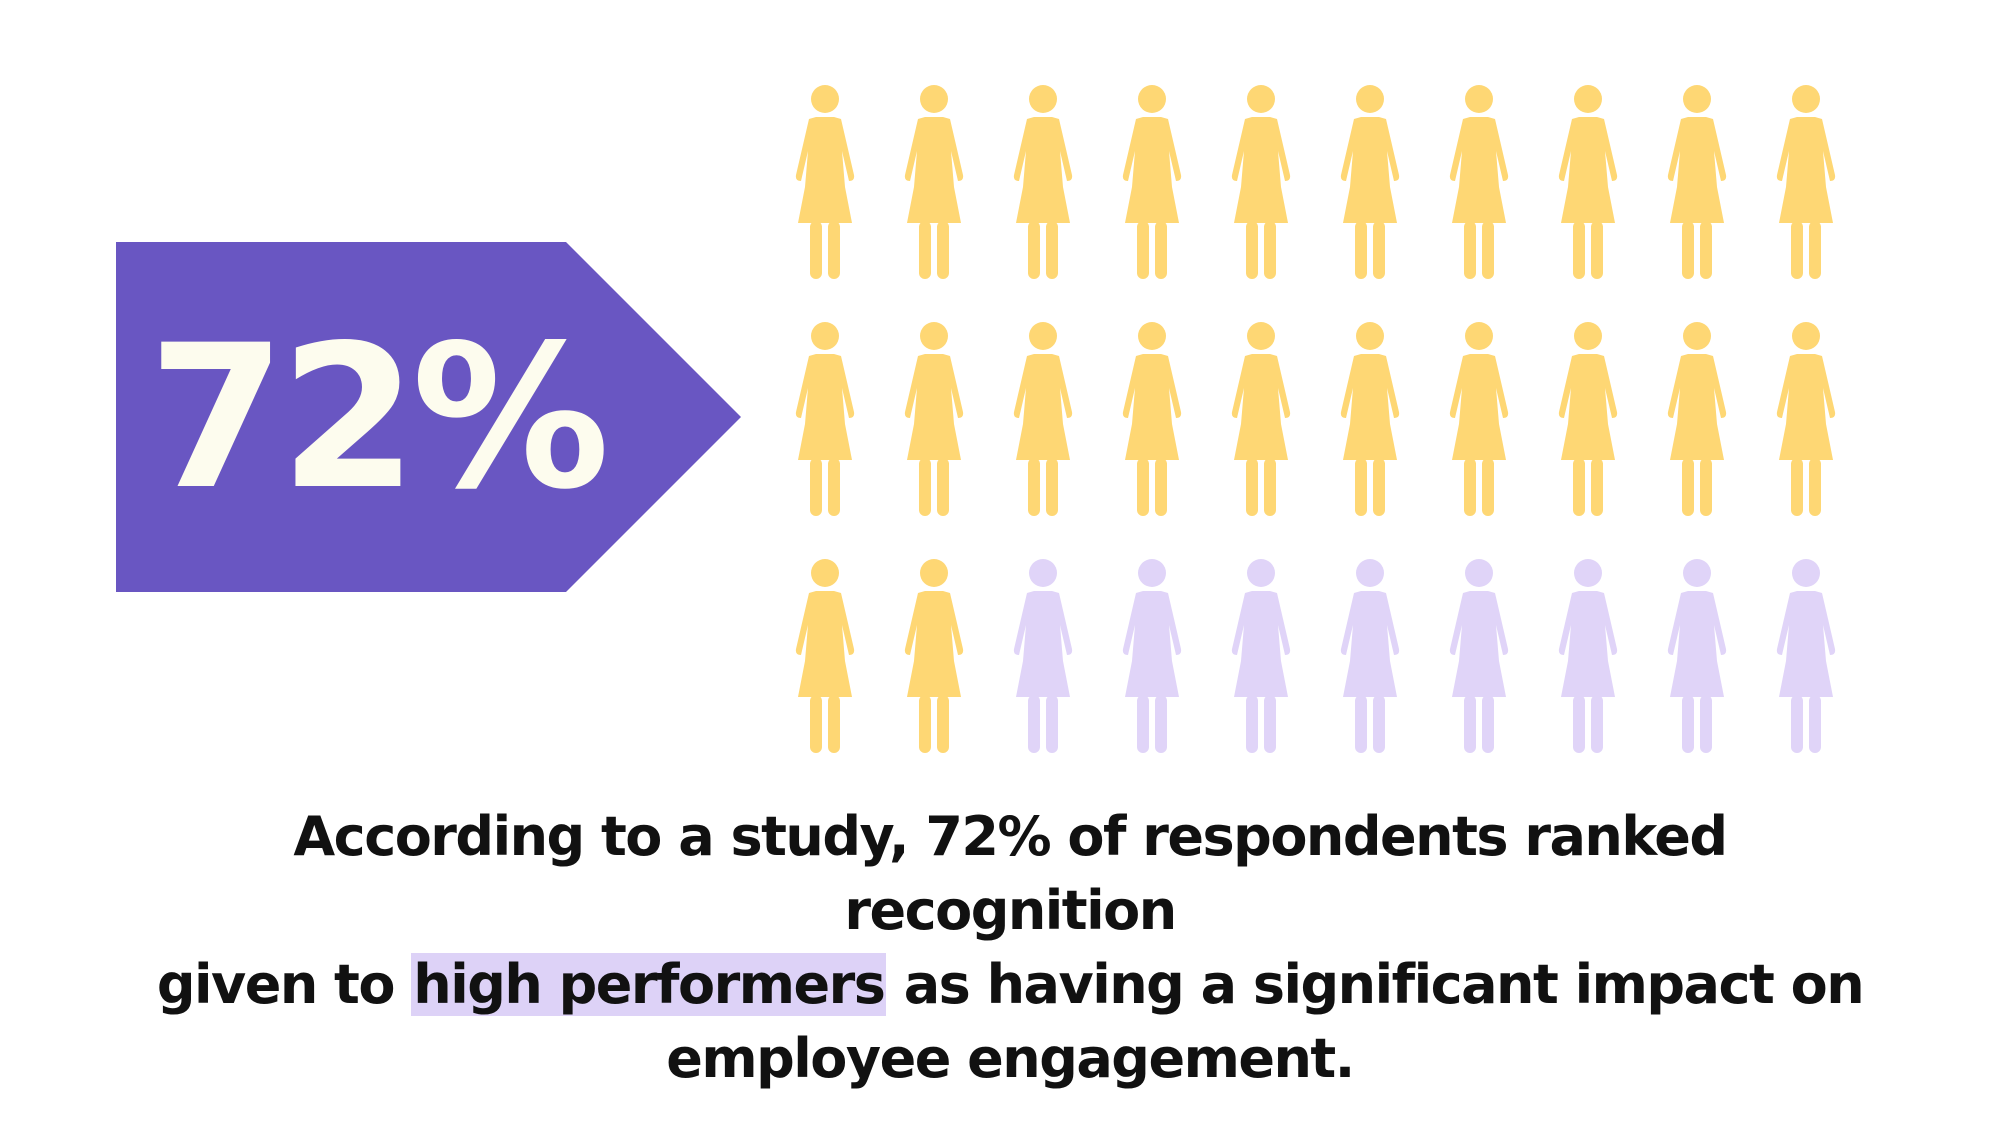  What do you see at coordinates (379, 417) in the screenshot?
I see `percentage-value: 72%` at bounding box center [379, 417].